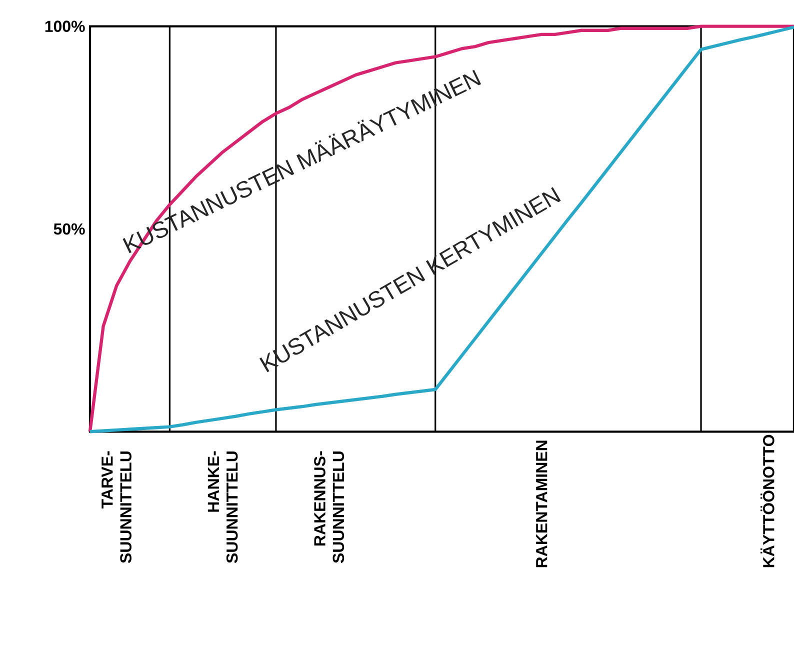 This screenshot has height=649, width=794. What do you see at coordinates (542, 504) in the screenshot?
I see `x-tick-label: RAKENTAMINEN` at bounding box center [542, 504].